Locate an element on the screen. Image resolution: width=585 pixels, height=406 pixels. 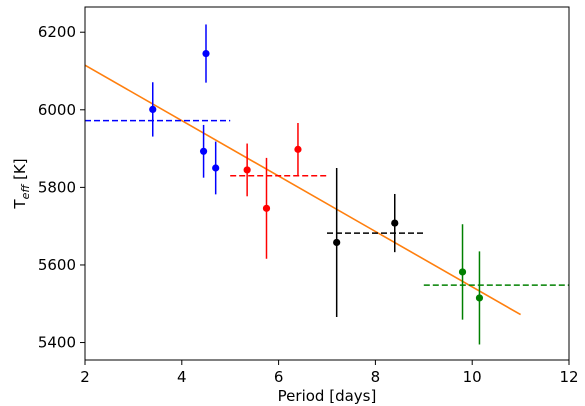
y-tick-label: 5400 is located at coordinates (57, 343).